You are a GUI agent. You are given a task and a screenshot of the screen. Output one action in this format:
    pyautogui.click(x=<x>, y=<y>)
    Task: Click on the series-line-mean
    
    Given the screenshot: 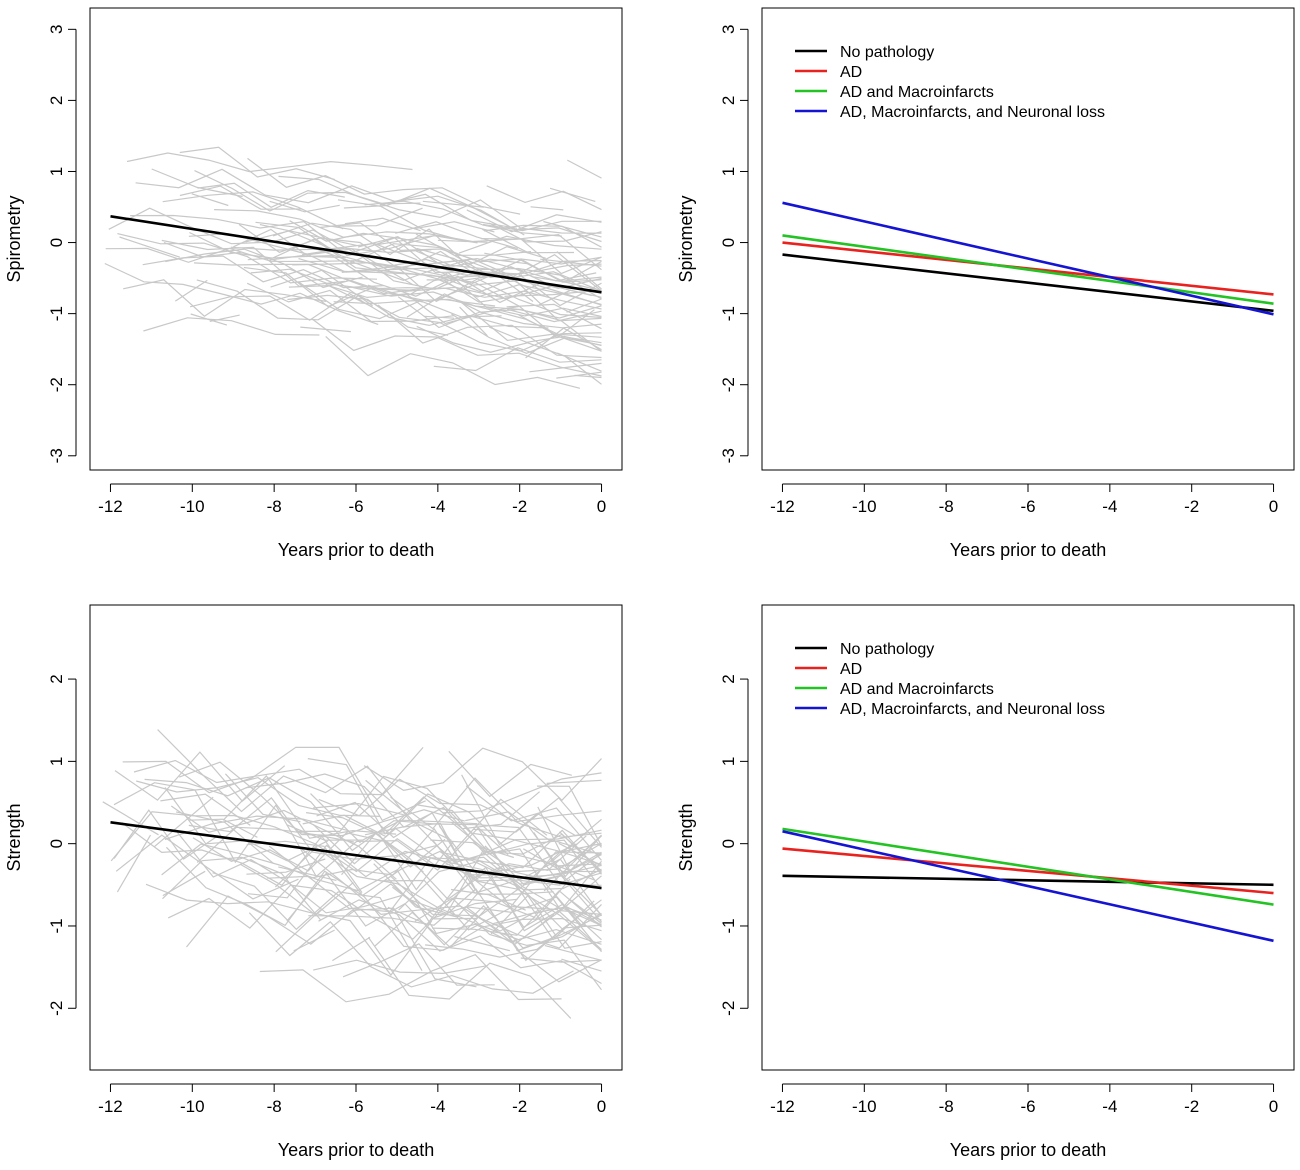 What is the action you would take?
    pyautogui.click(x=356, y=855)
    